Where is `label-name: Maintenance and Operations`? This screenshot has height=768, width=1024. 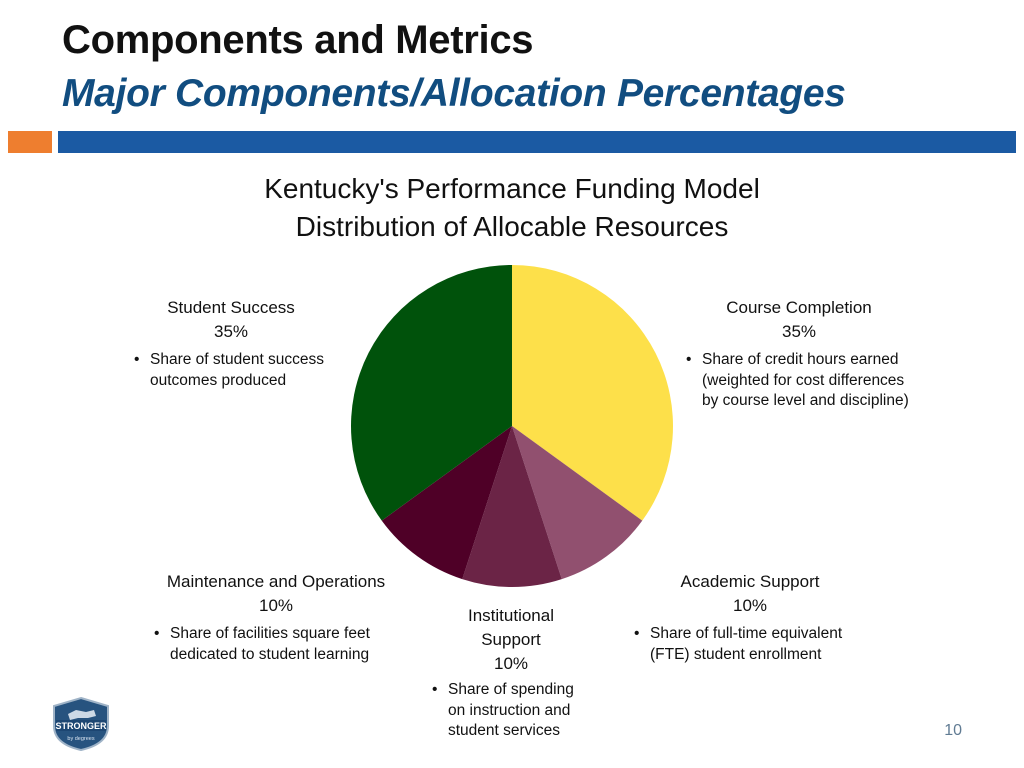 label-name: Maintenance and Operations is located at coordinates (276, 581).